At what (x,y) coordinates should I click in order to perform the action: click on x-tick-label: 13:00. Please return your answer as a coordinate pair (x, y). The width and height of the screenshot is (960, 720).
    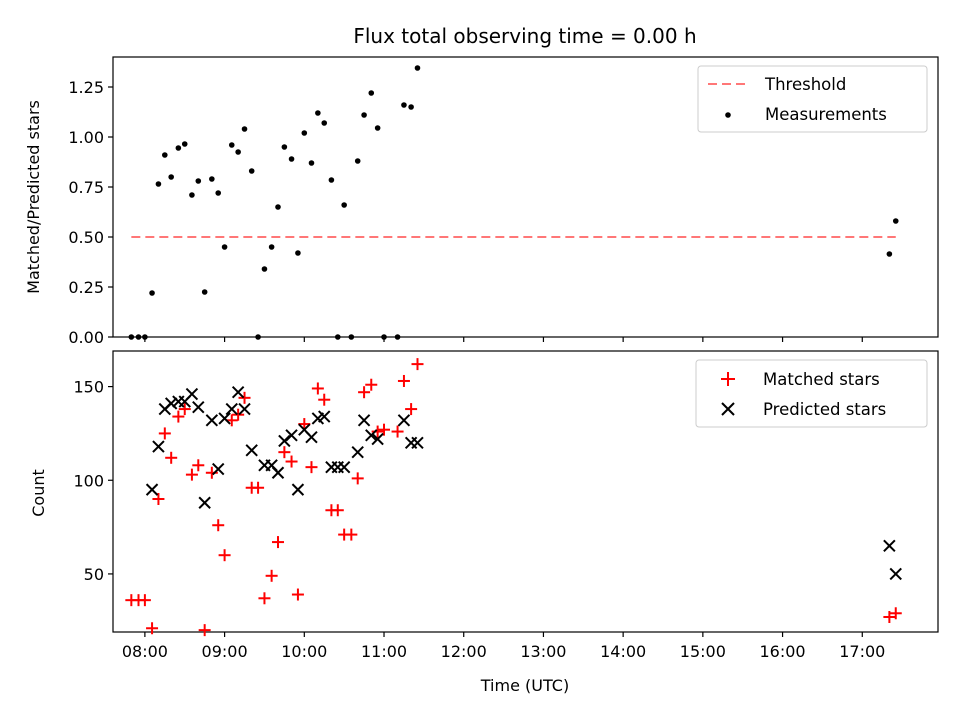
    Looking at the image, I should click on (543, 651).